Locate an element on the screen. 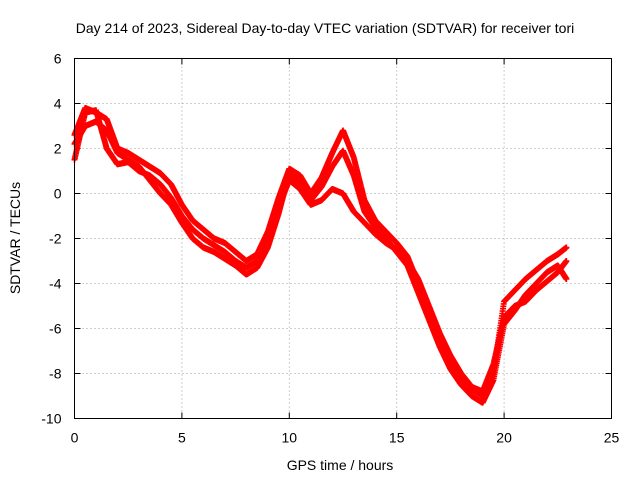 The height and width of the screenshot is (480, 640). y-tick-label: -4 is located at coordinates (55, 284).